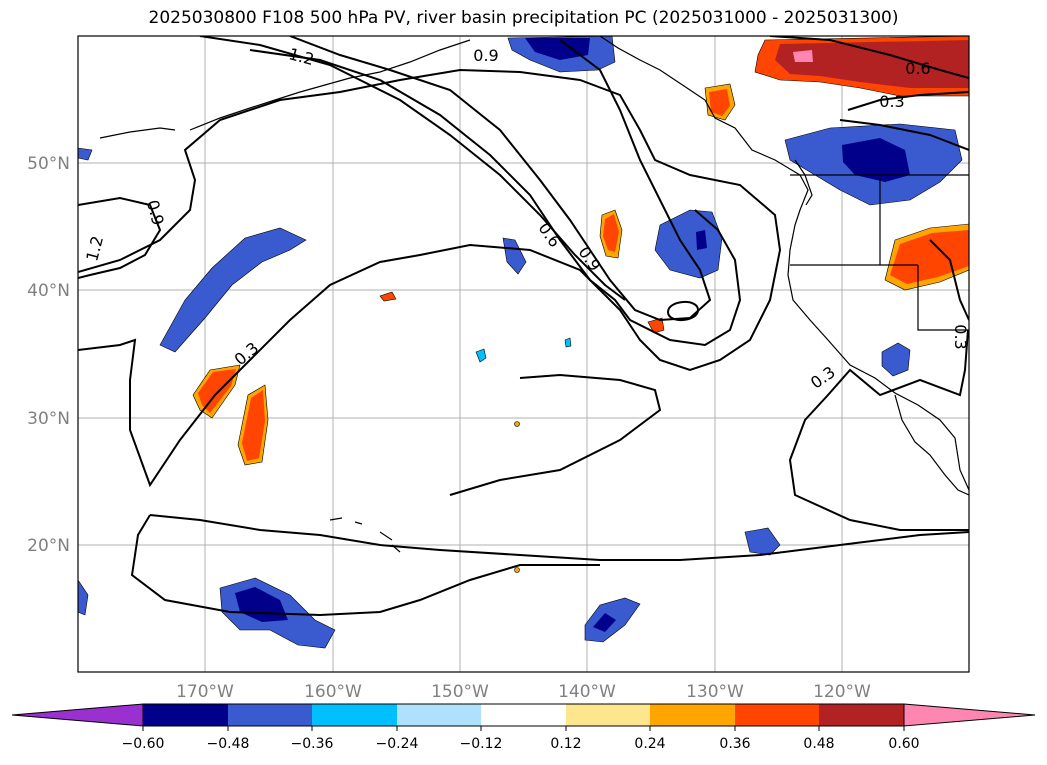 This screenshot has height=765, width=1047. I want to click on lat-label: 50°N, so click(48, 164).